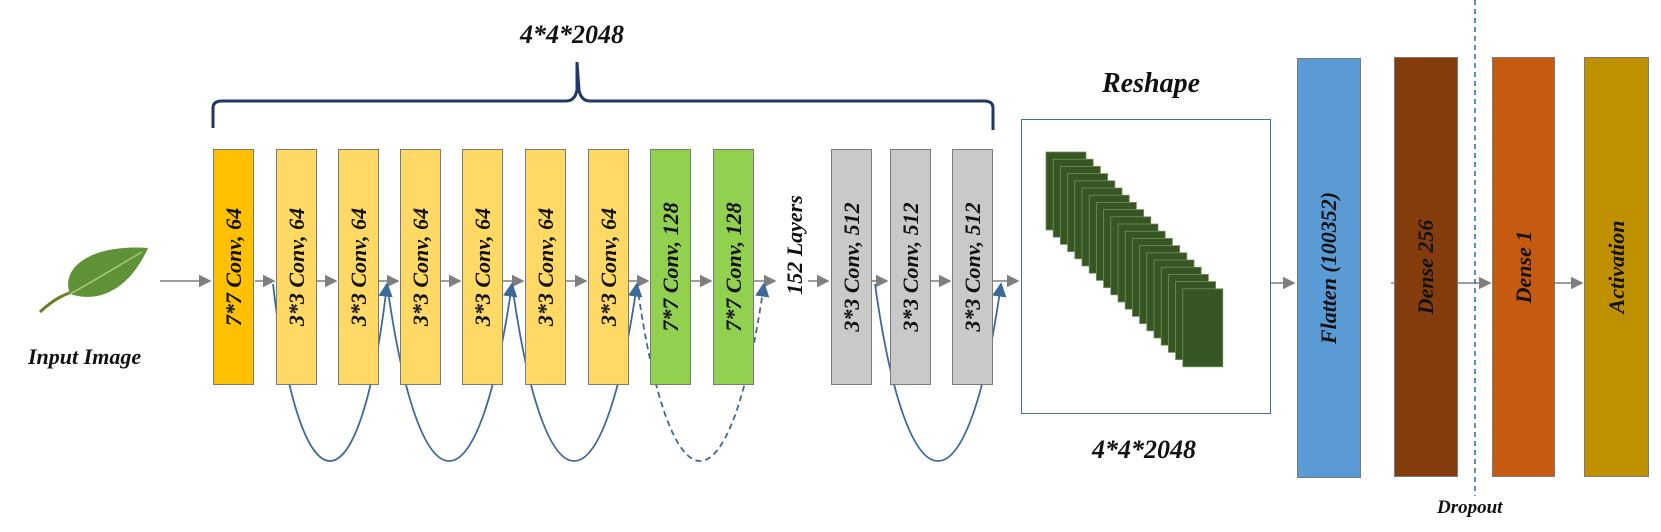 This screenshot has height=532, width=1661. Describe the element at coordinates (93, 280) in the screenshot. I see `leaf-icon` at that location.